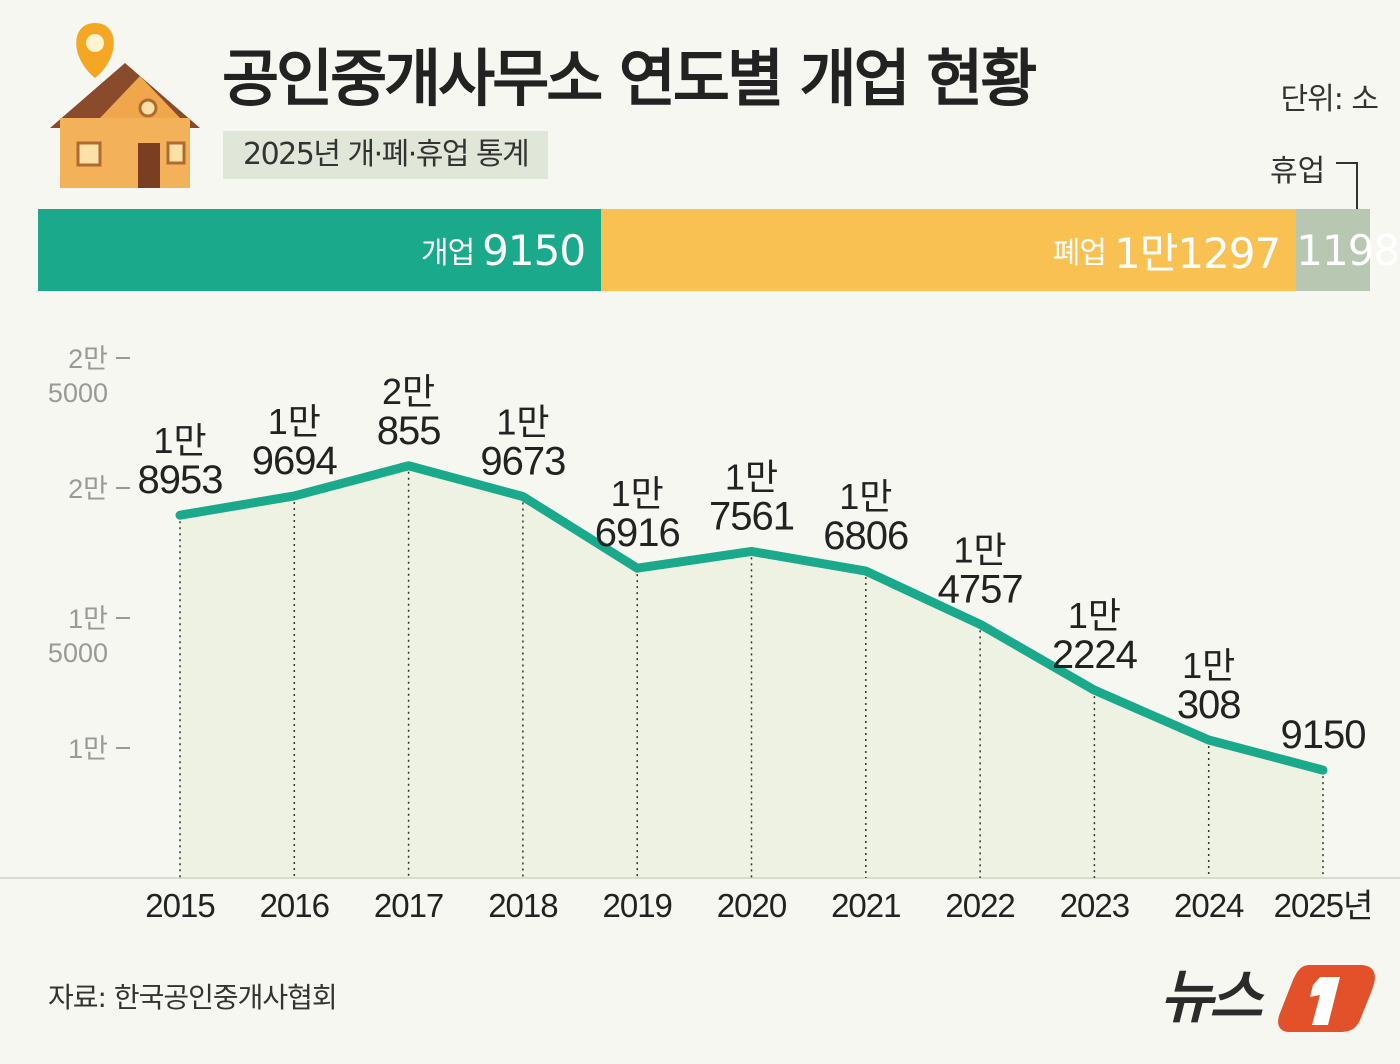  Describe the element at coordinates (409, 431) in the screenshot. I see `data-label: 855` at that location.